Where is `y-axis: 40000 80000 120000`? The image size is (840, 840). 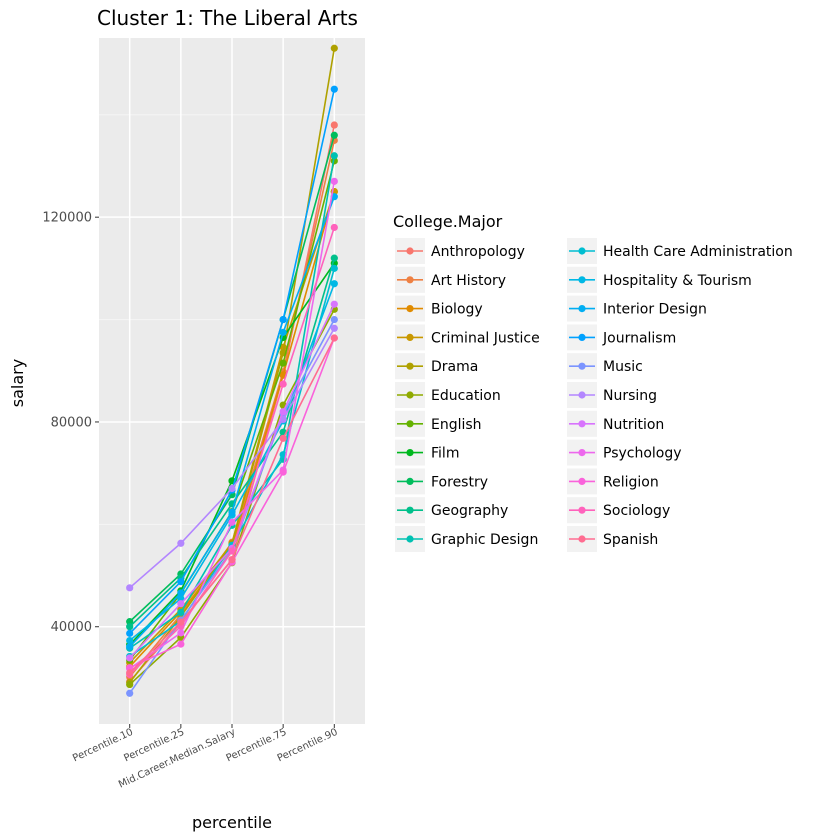 y-axis: 40000 80000 120000 is located at coordinates (70, 423).